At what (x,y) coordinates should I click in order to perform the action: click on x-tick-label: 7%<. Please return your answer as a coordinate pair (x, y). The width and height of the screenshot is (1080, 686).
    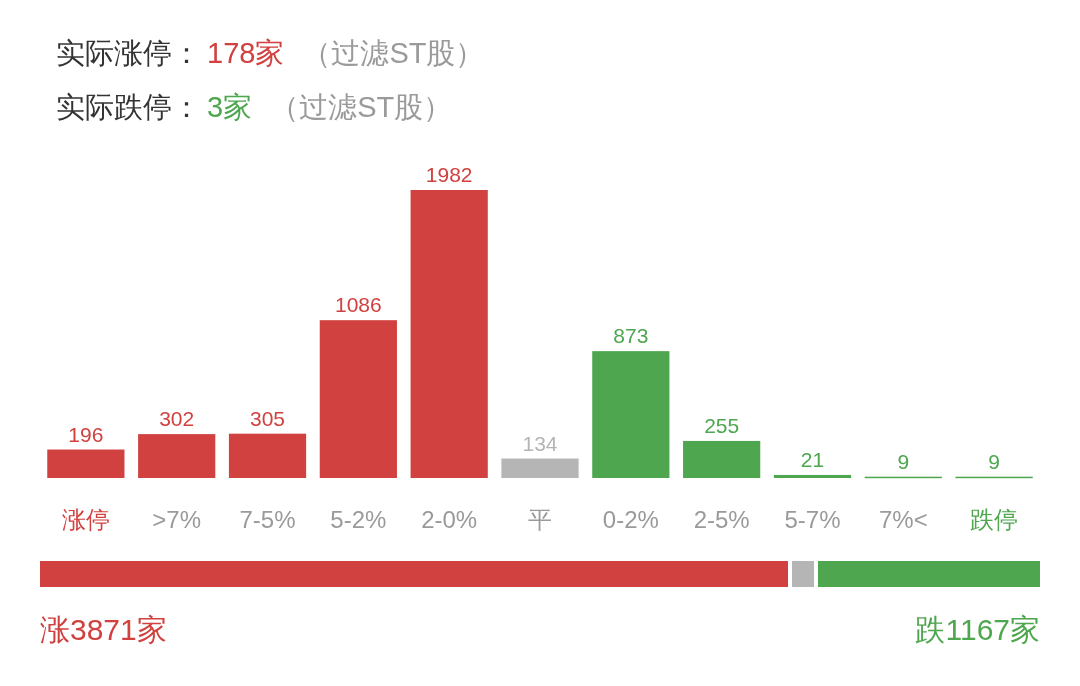
    Looking at the image, I should click on (903, 519).